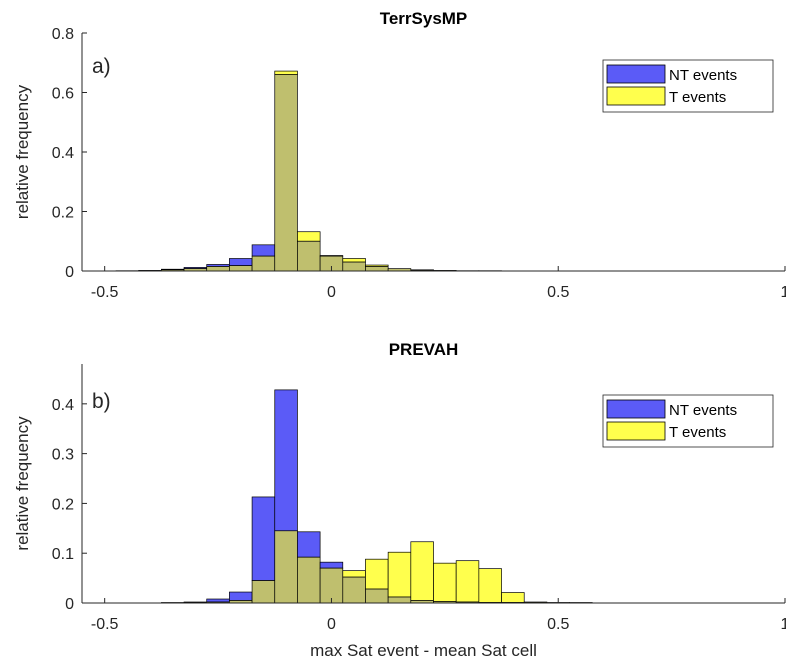 The height and width of the screenshot is (665, 786). What do you see at coordinates (424, 18) in the screenshot?
I see `chart-title: TerrSysMP` at bounding box center [424, 18].